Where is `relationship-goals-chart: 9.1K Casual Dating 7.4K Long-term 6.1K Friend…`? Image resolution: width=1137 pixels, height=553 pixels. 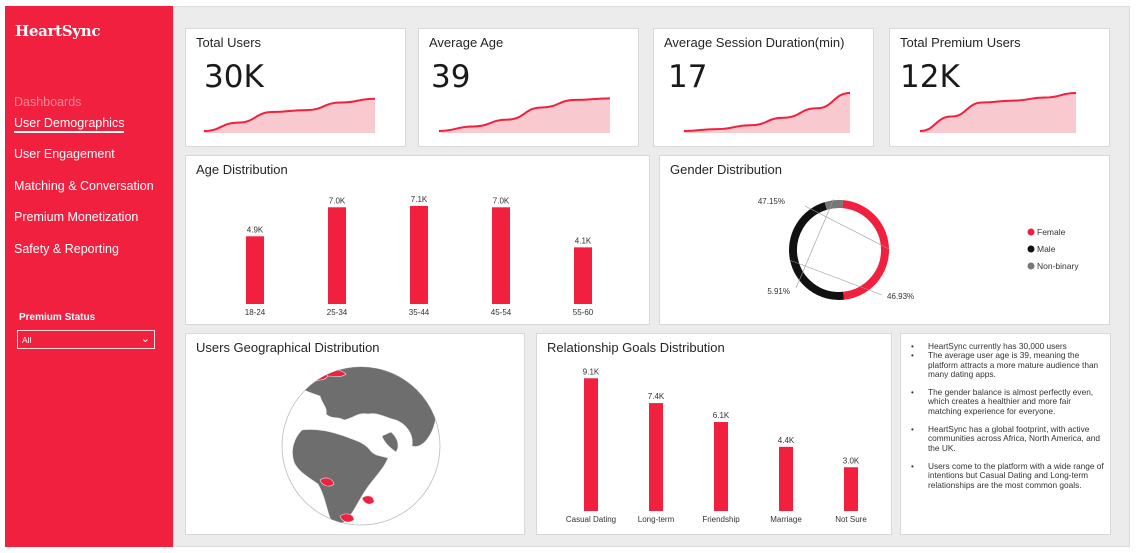 relationship-goals-chart: 9.1K Casual Dating 7.4K Long-term 6.1K Friend… is located at coordinates (716, 445).